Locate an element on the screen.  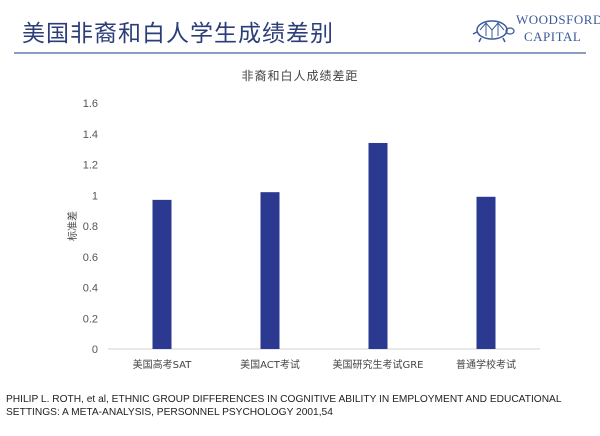
x-axis-ticks: 美国高考SAT 美国ACT考试 美国研究生考试GRE 普通学校考试 is located at coordinates (324, 364).